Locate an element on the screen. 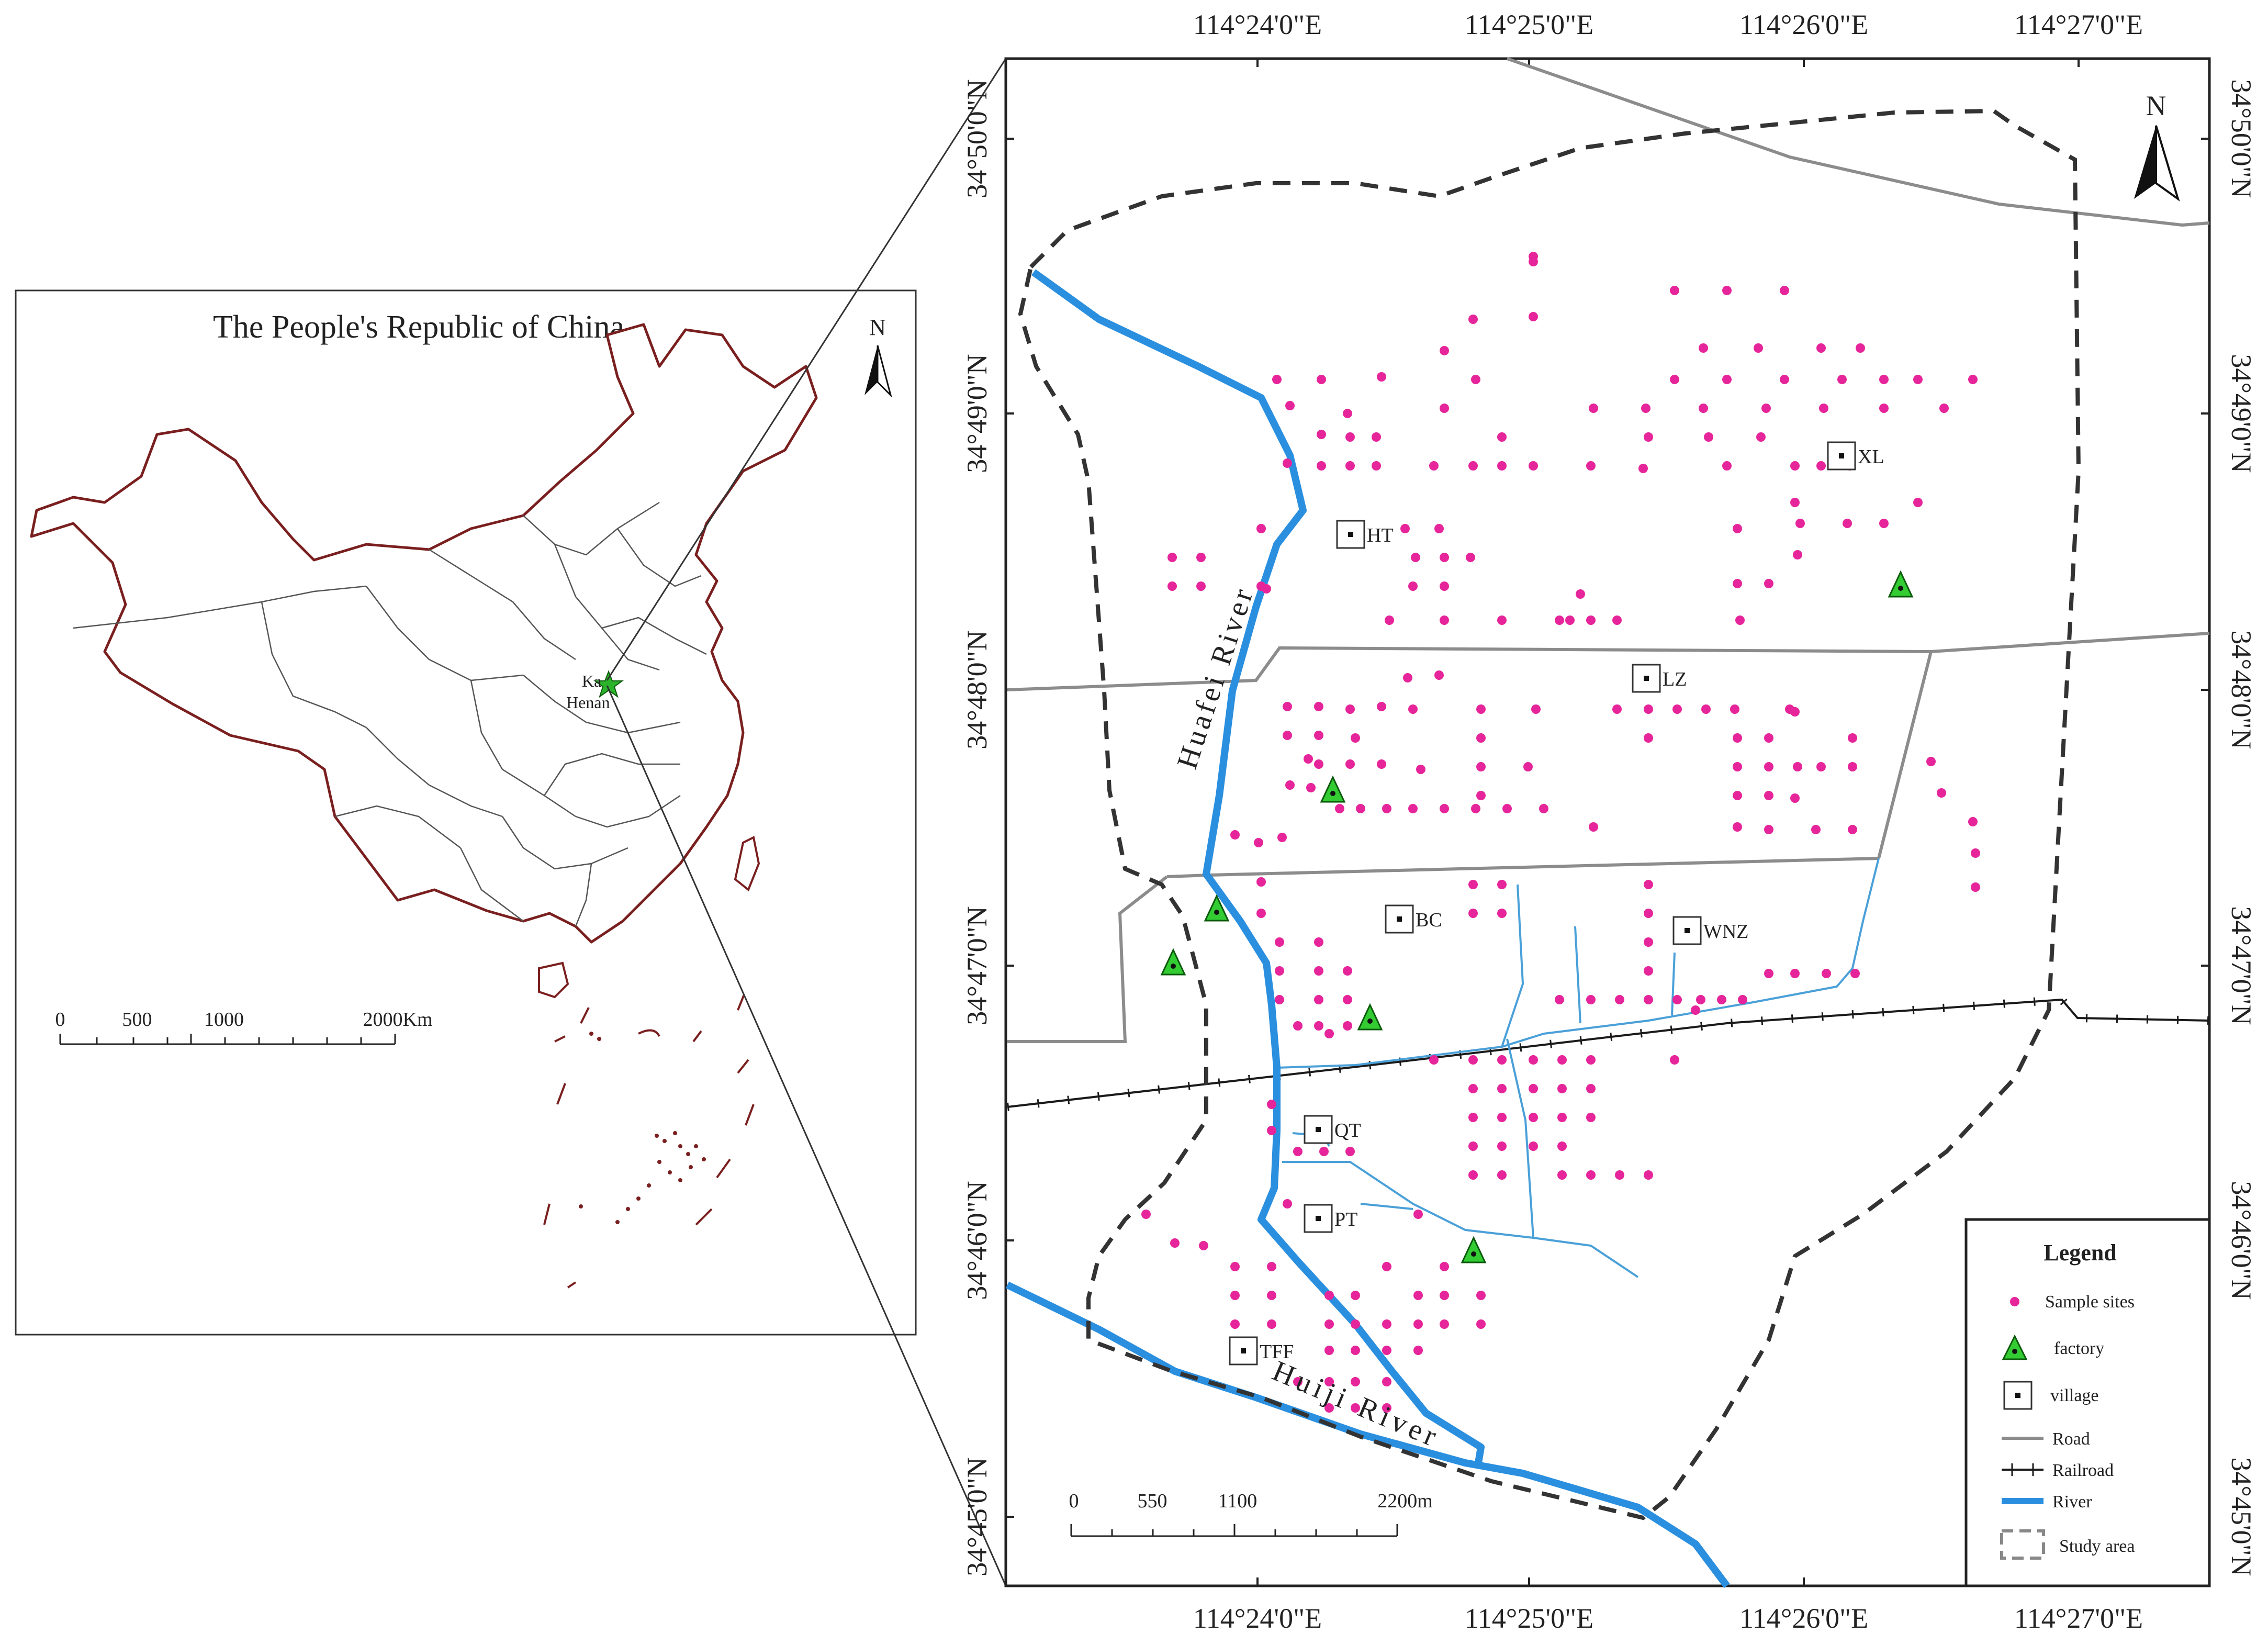 Image resolution: width=2268 pixels, height=1645 pixels. svg-text: village is located at coordinates (2074, 1395).